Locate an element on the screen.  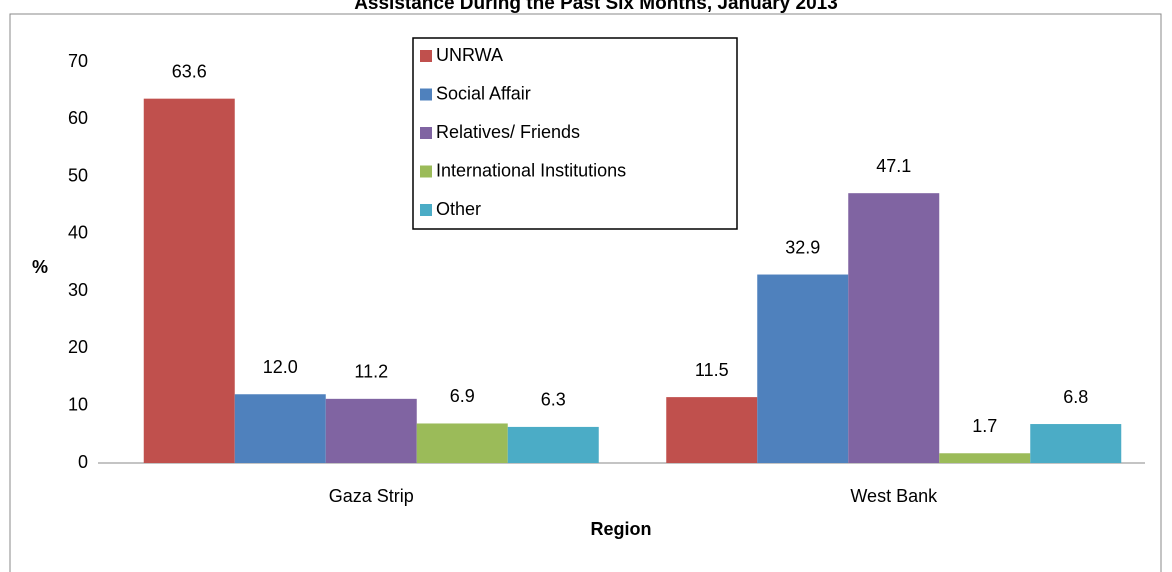
y-tick-label: 60 is located at coordinates (78, 118).